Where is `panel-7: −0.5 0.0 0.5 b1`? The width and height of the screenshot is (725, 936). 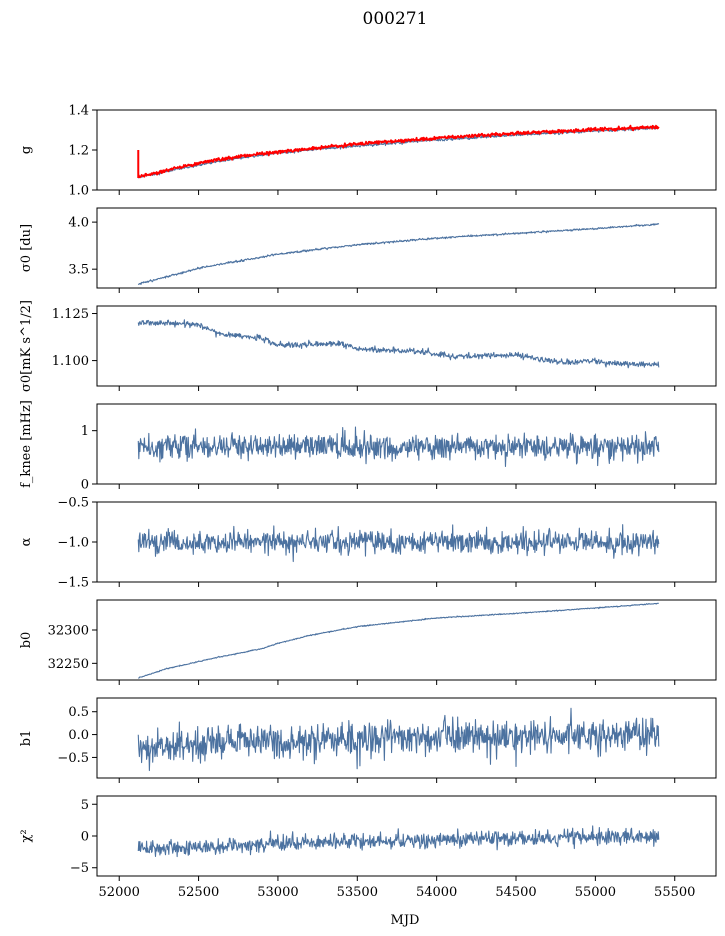
panel-7: −0.5 0.0 0.5 b1 is located at coordinates (368, 740).